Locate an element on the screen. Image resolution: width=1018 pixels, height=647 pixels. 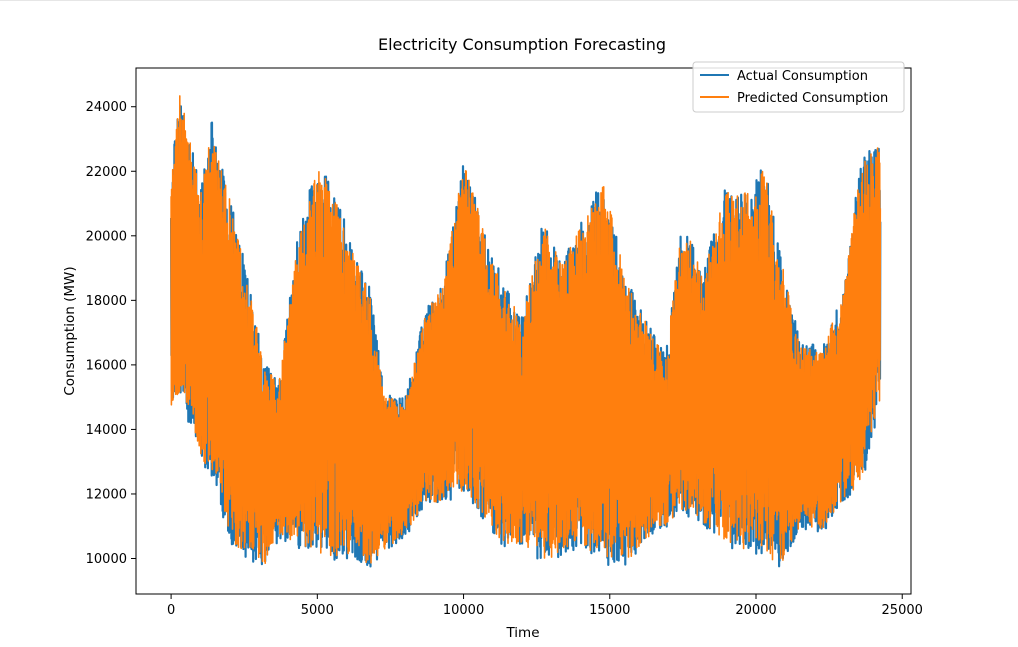
y-tick-label: 22000 is located at coordinates (106, 172).